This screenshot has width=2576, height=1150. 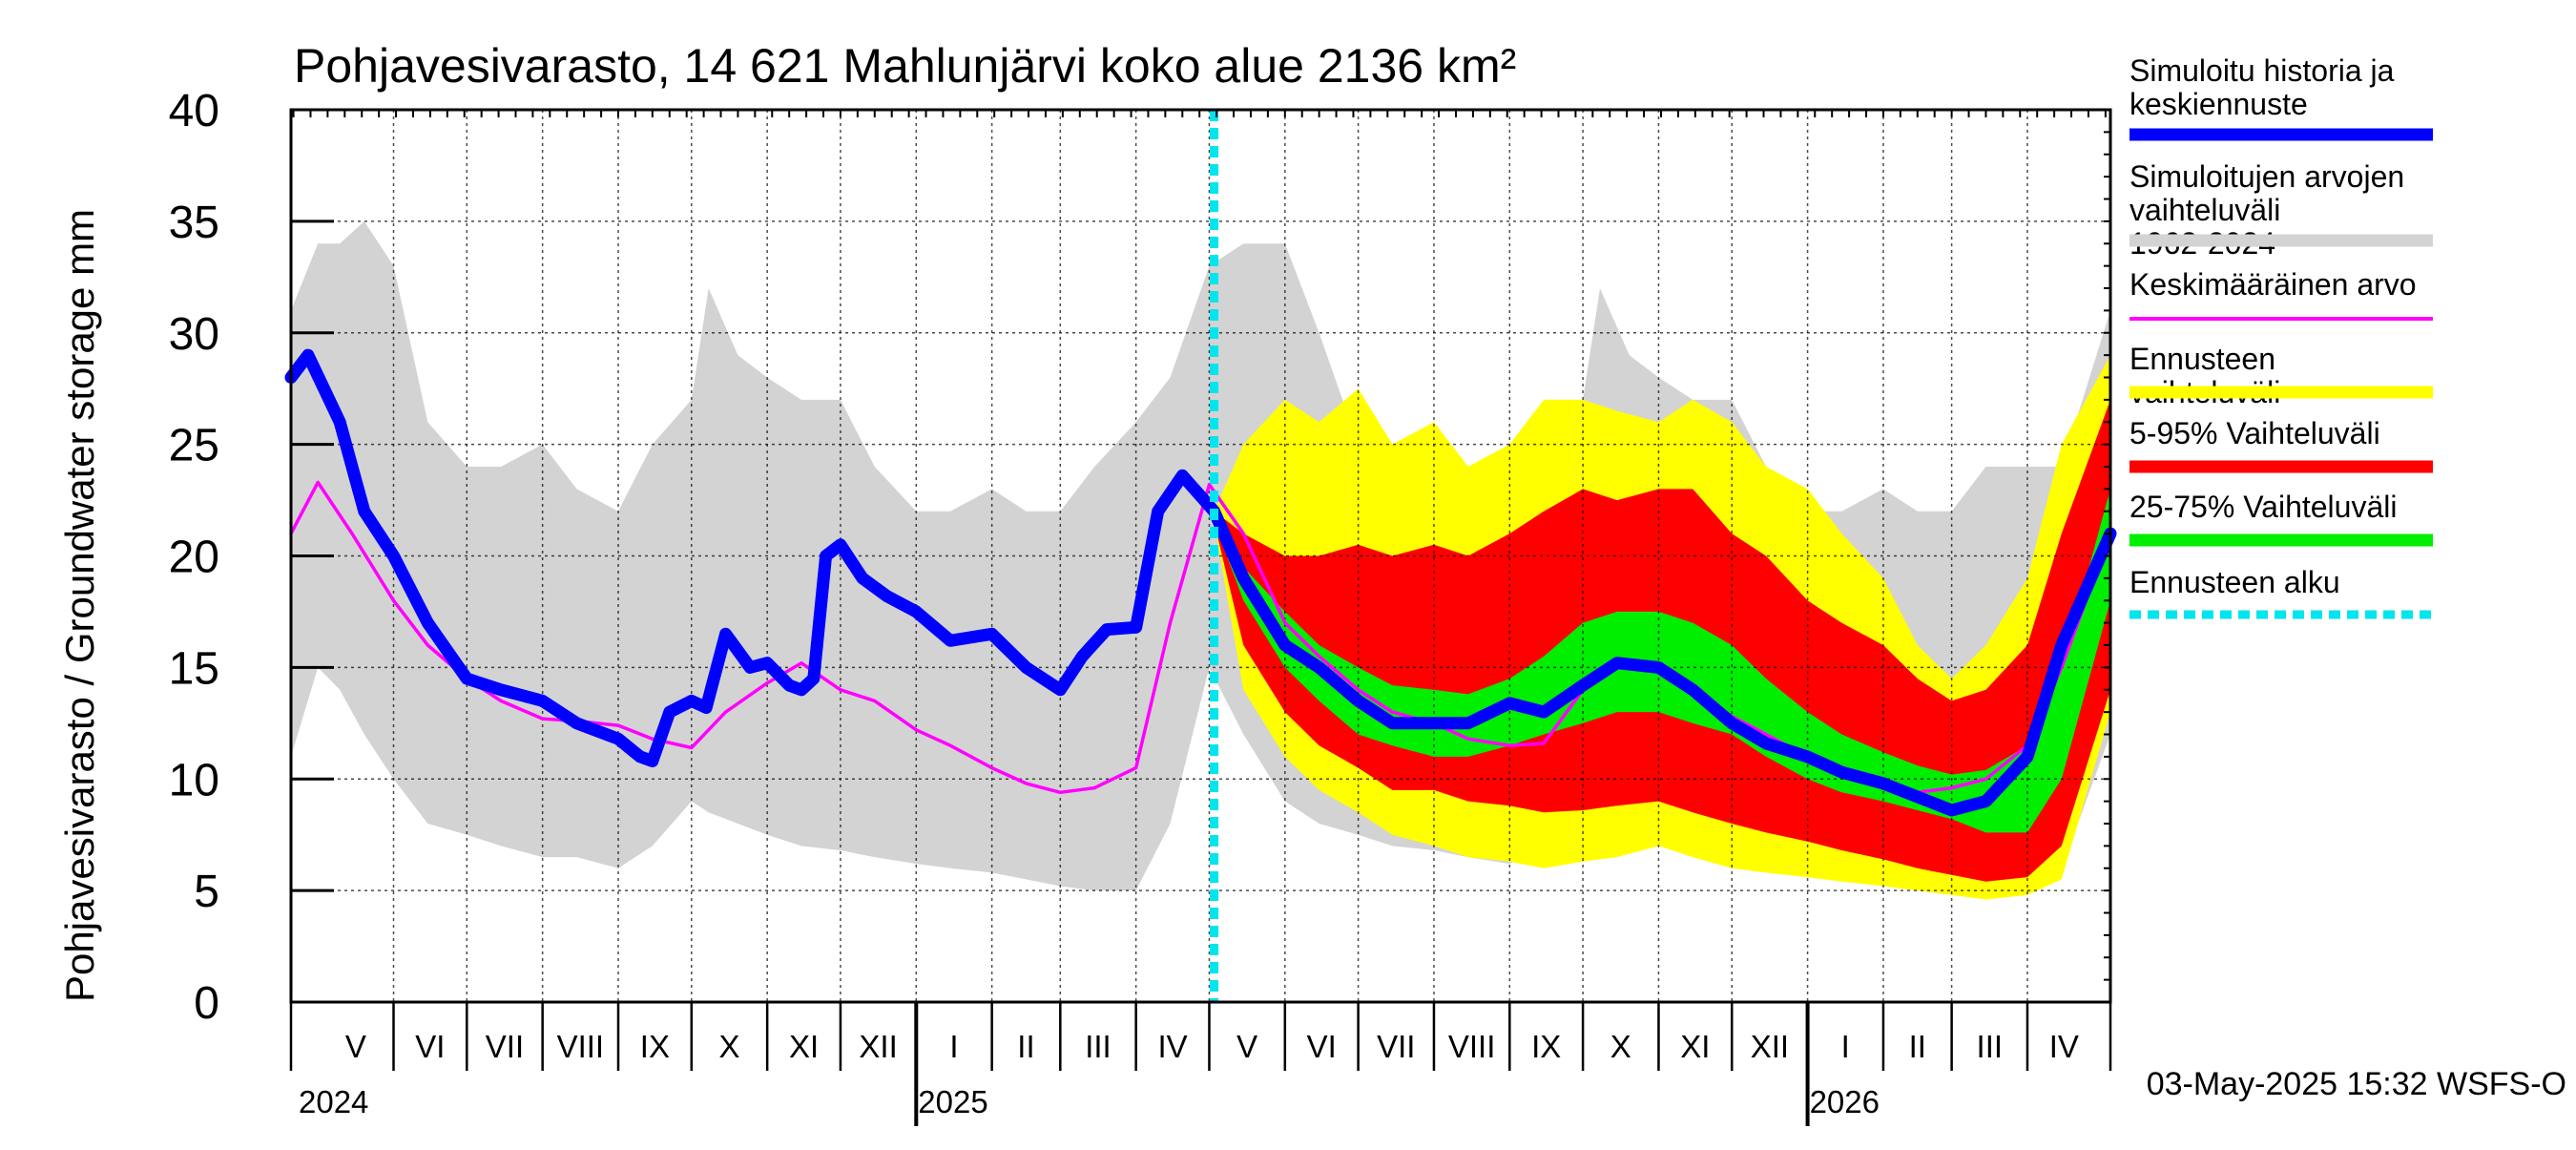 I want to click on legend-label-line: 5-95% Vaihteluväli, so click(x=2254, y=433).